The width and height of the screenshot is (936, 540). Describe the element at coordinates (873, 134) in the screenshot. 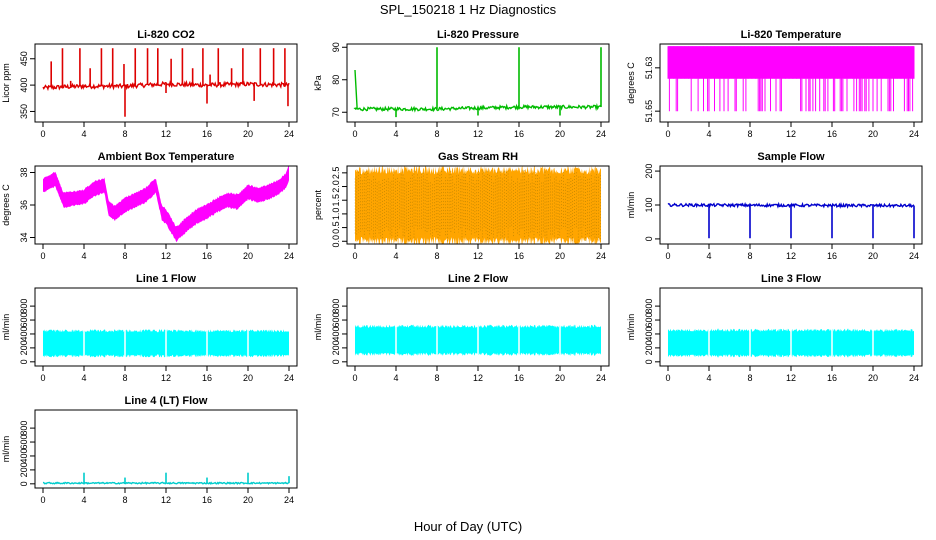

I see `panel-3-x-tick-label-20: 20` at that location.